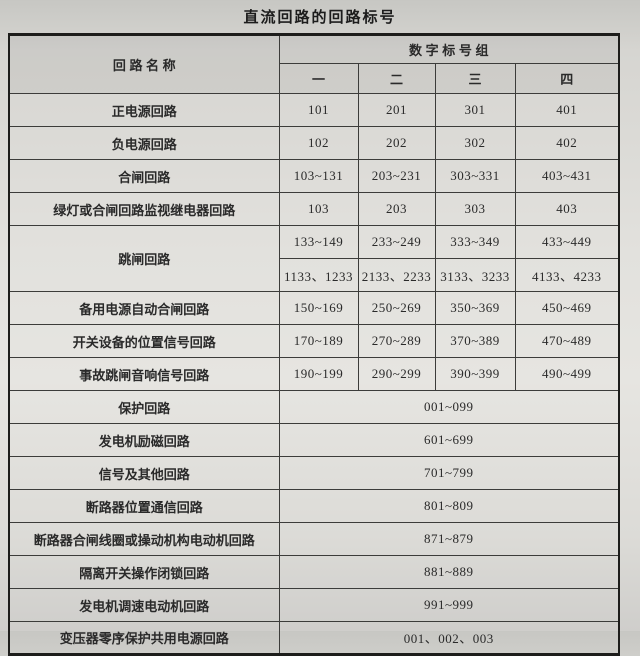  What do you see at coordinates (144, 407) in the screenshot?
I see `row-name-cell: 保护回路` at bounding box center [144, 407].